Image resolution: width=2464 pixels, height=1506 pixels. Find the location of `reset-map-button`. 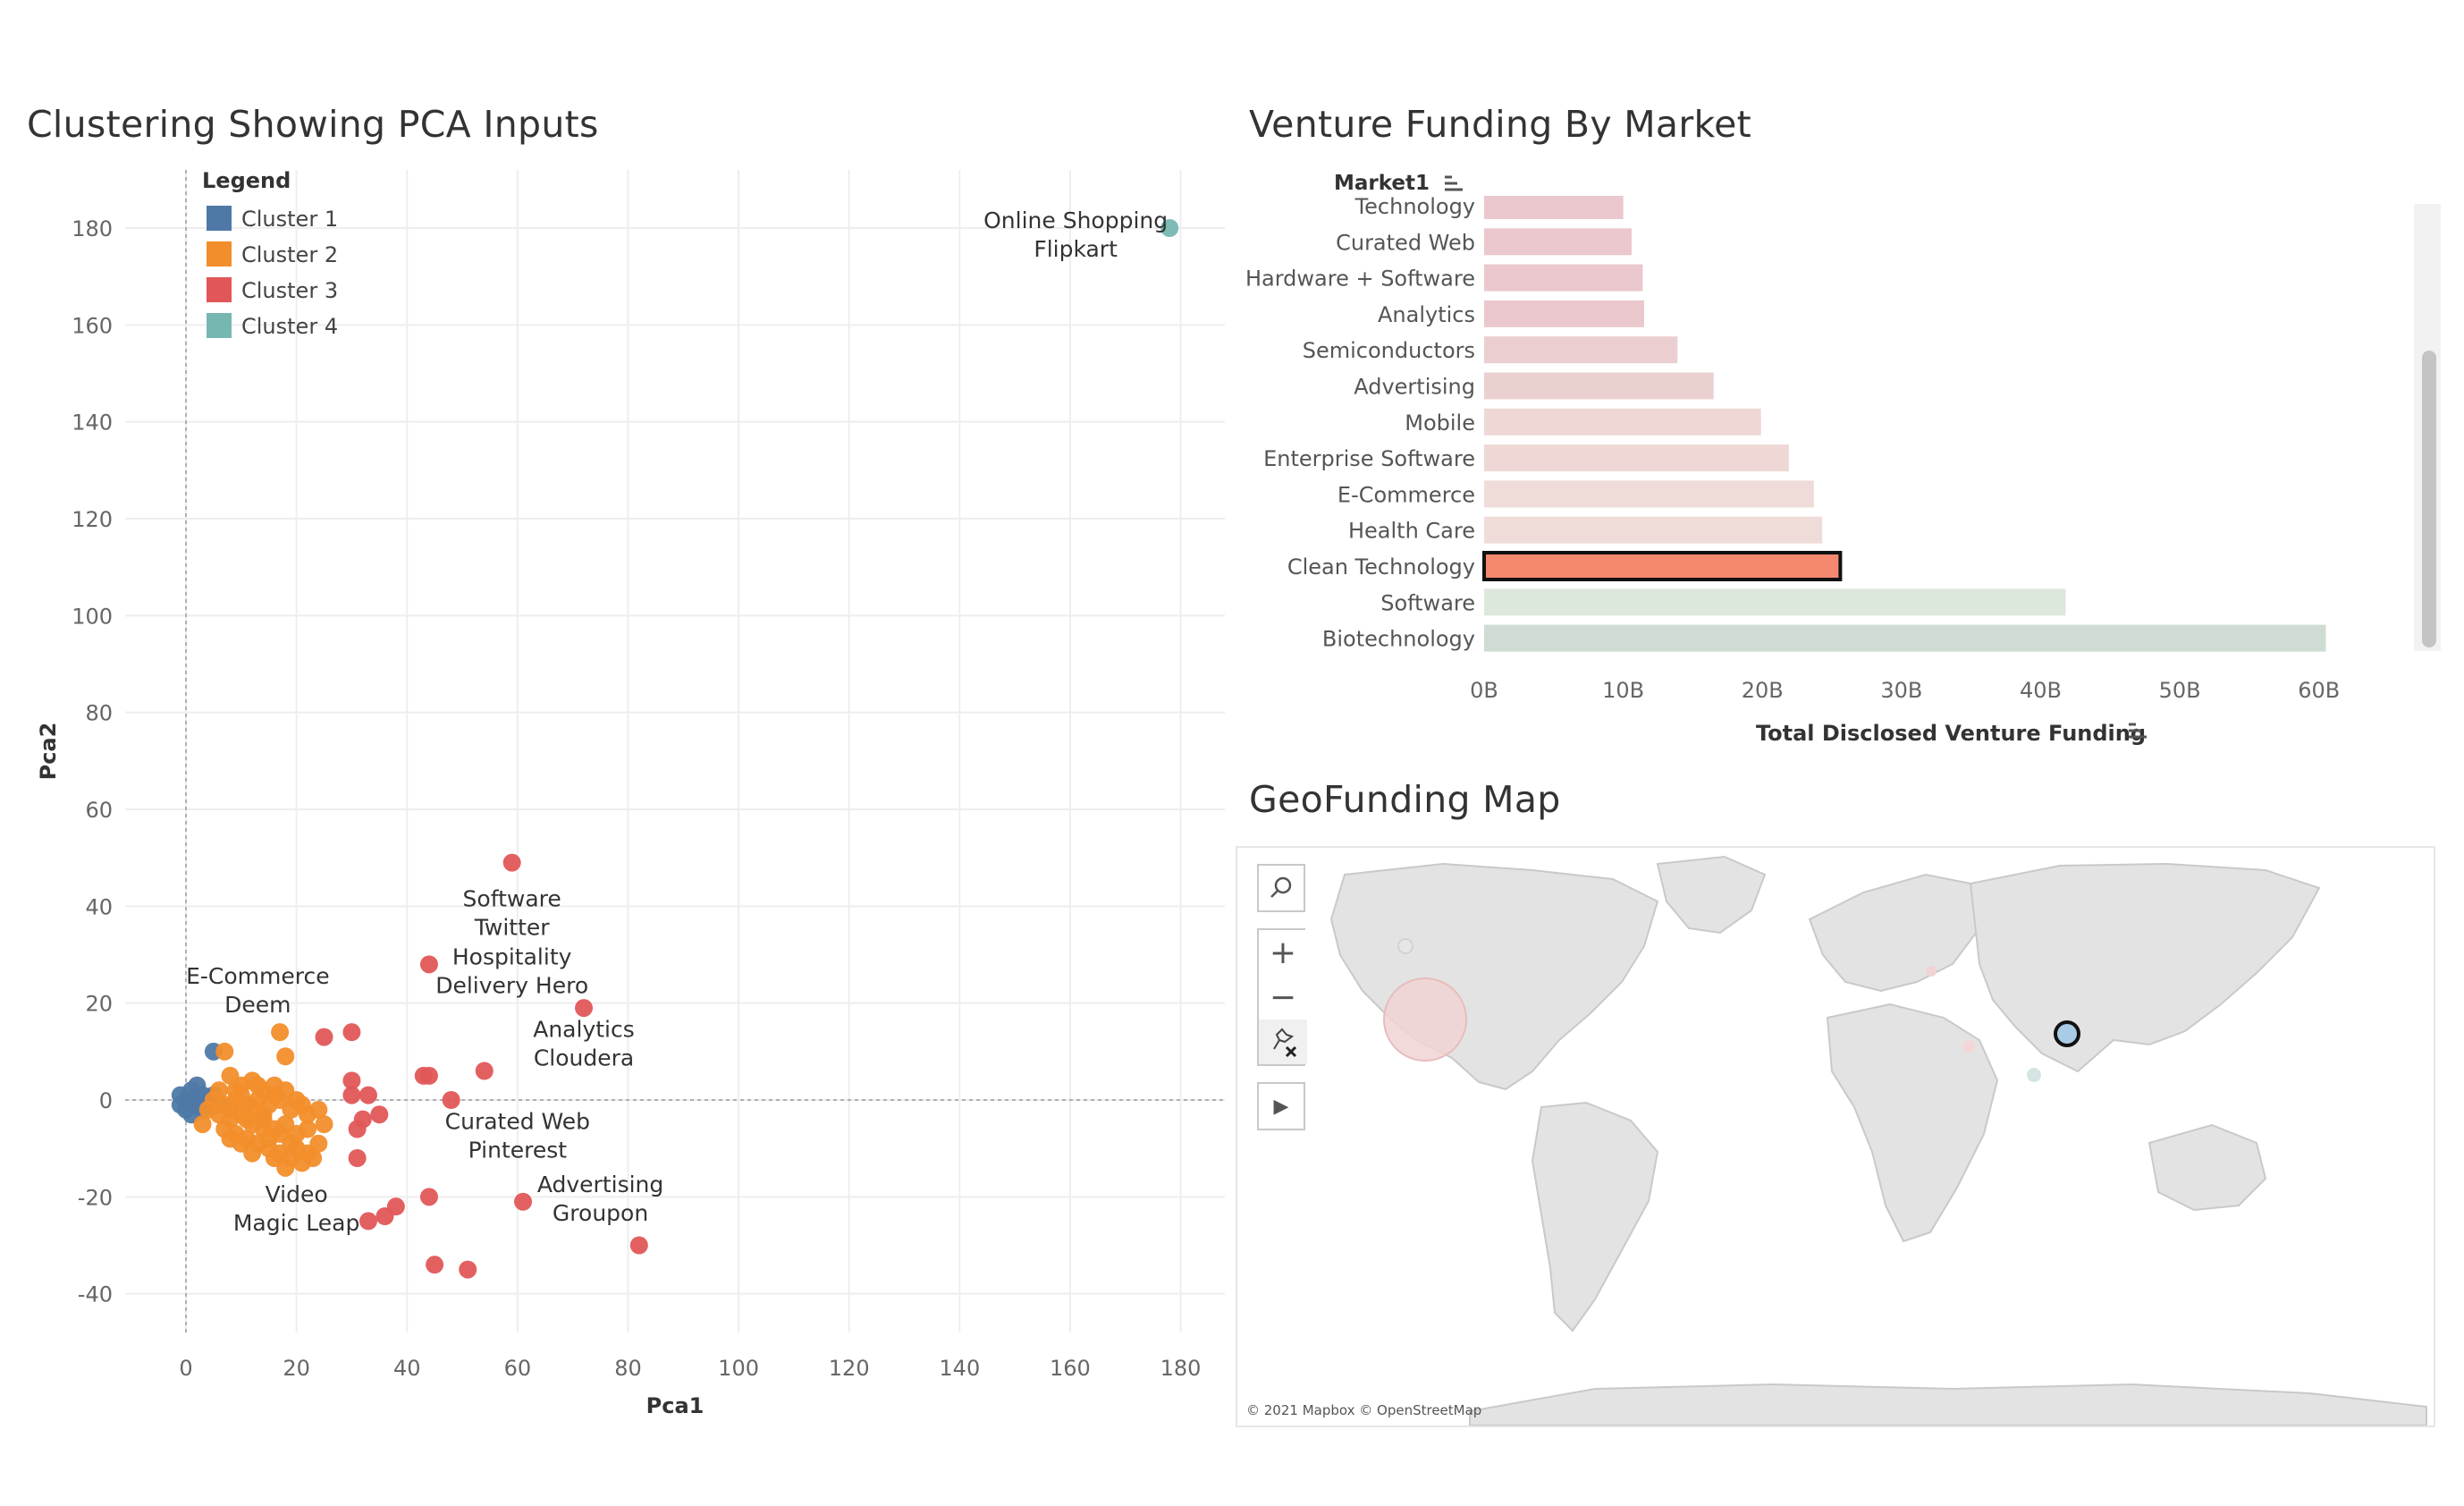

reset-map-button is located at coordinates (1283, 1042).